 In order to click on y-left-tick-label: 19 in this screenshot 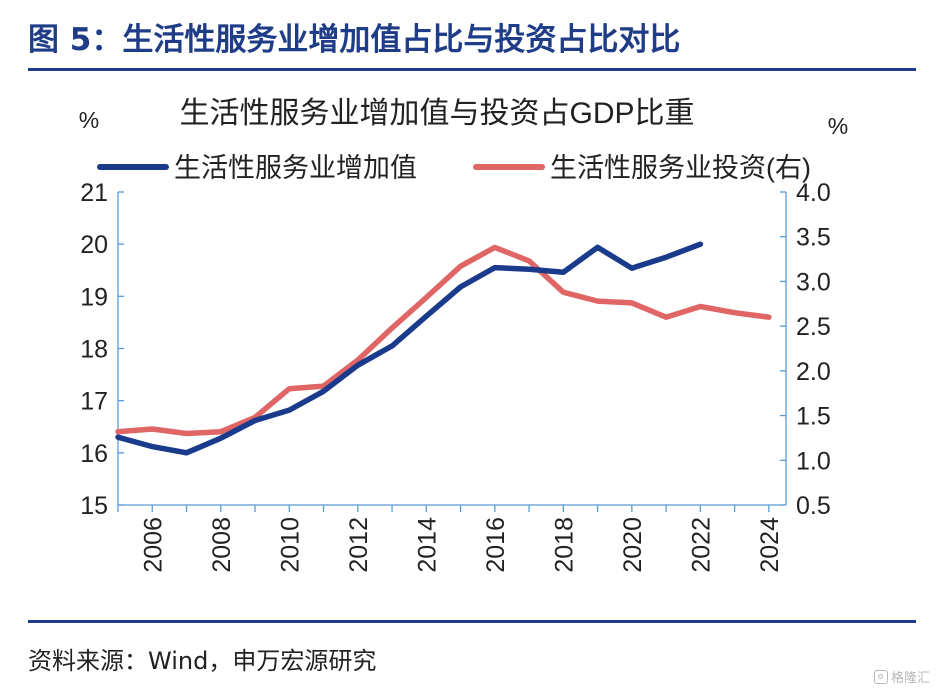, I will do `click(94, 297)`.